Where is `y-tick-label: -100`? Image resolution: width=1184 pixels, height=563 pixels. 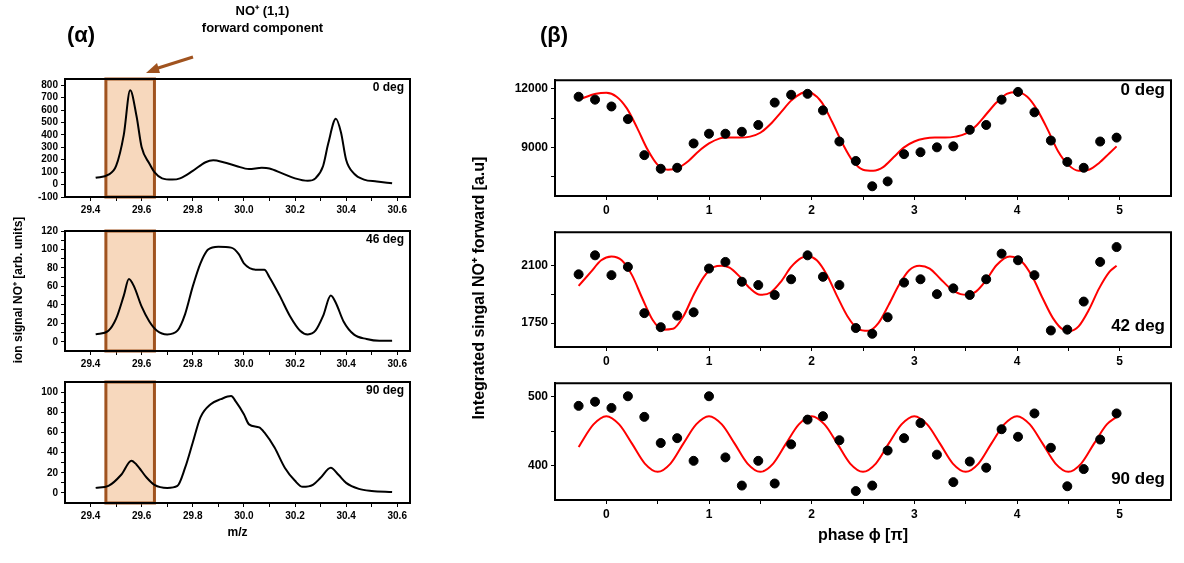
y-tick-label: -100 is located at coordinates (48, 196).